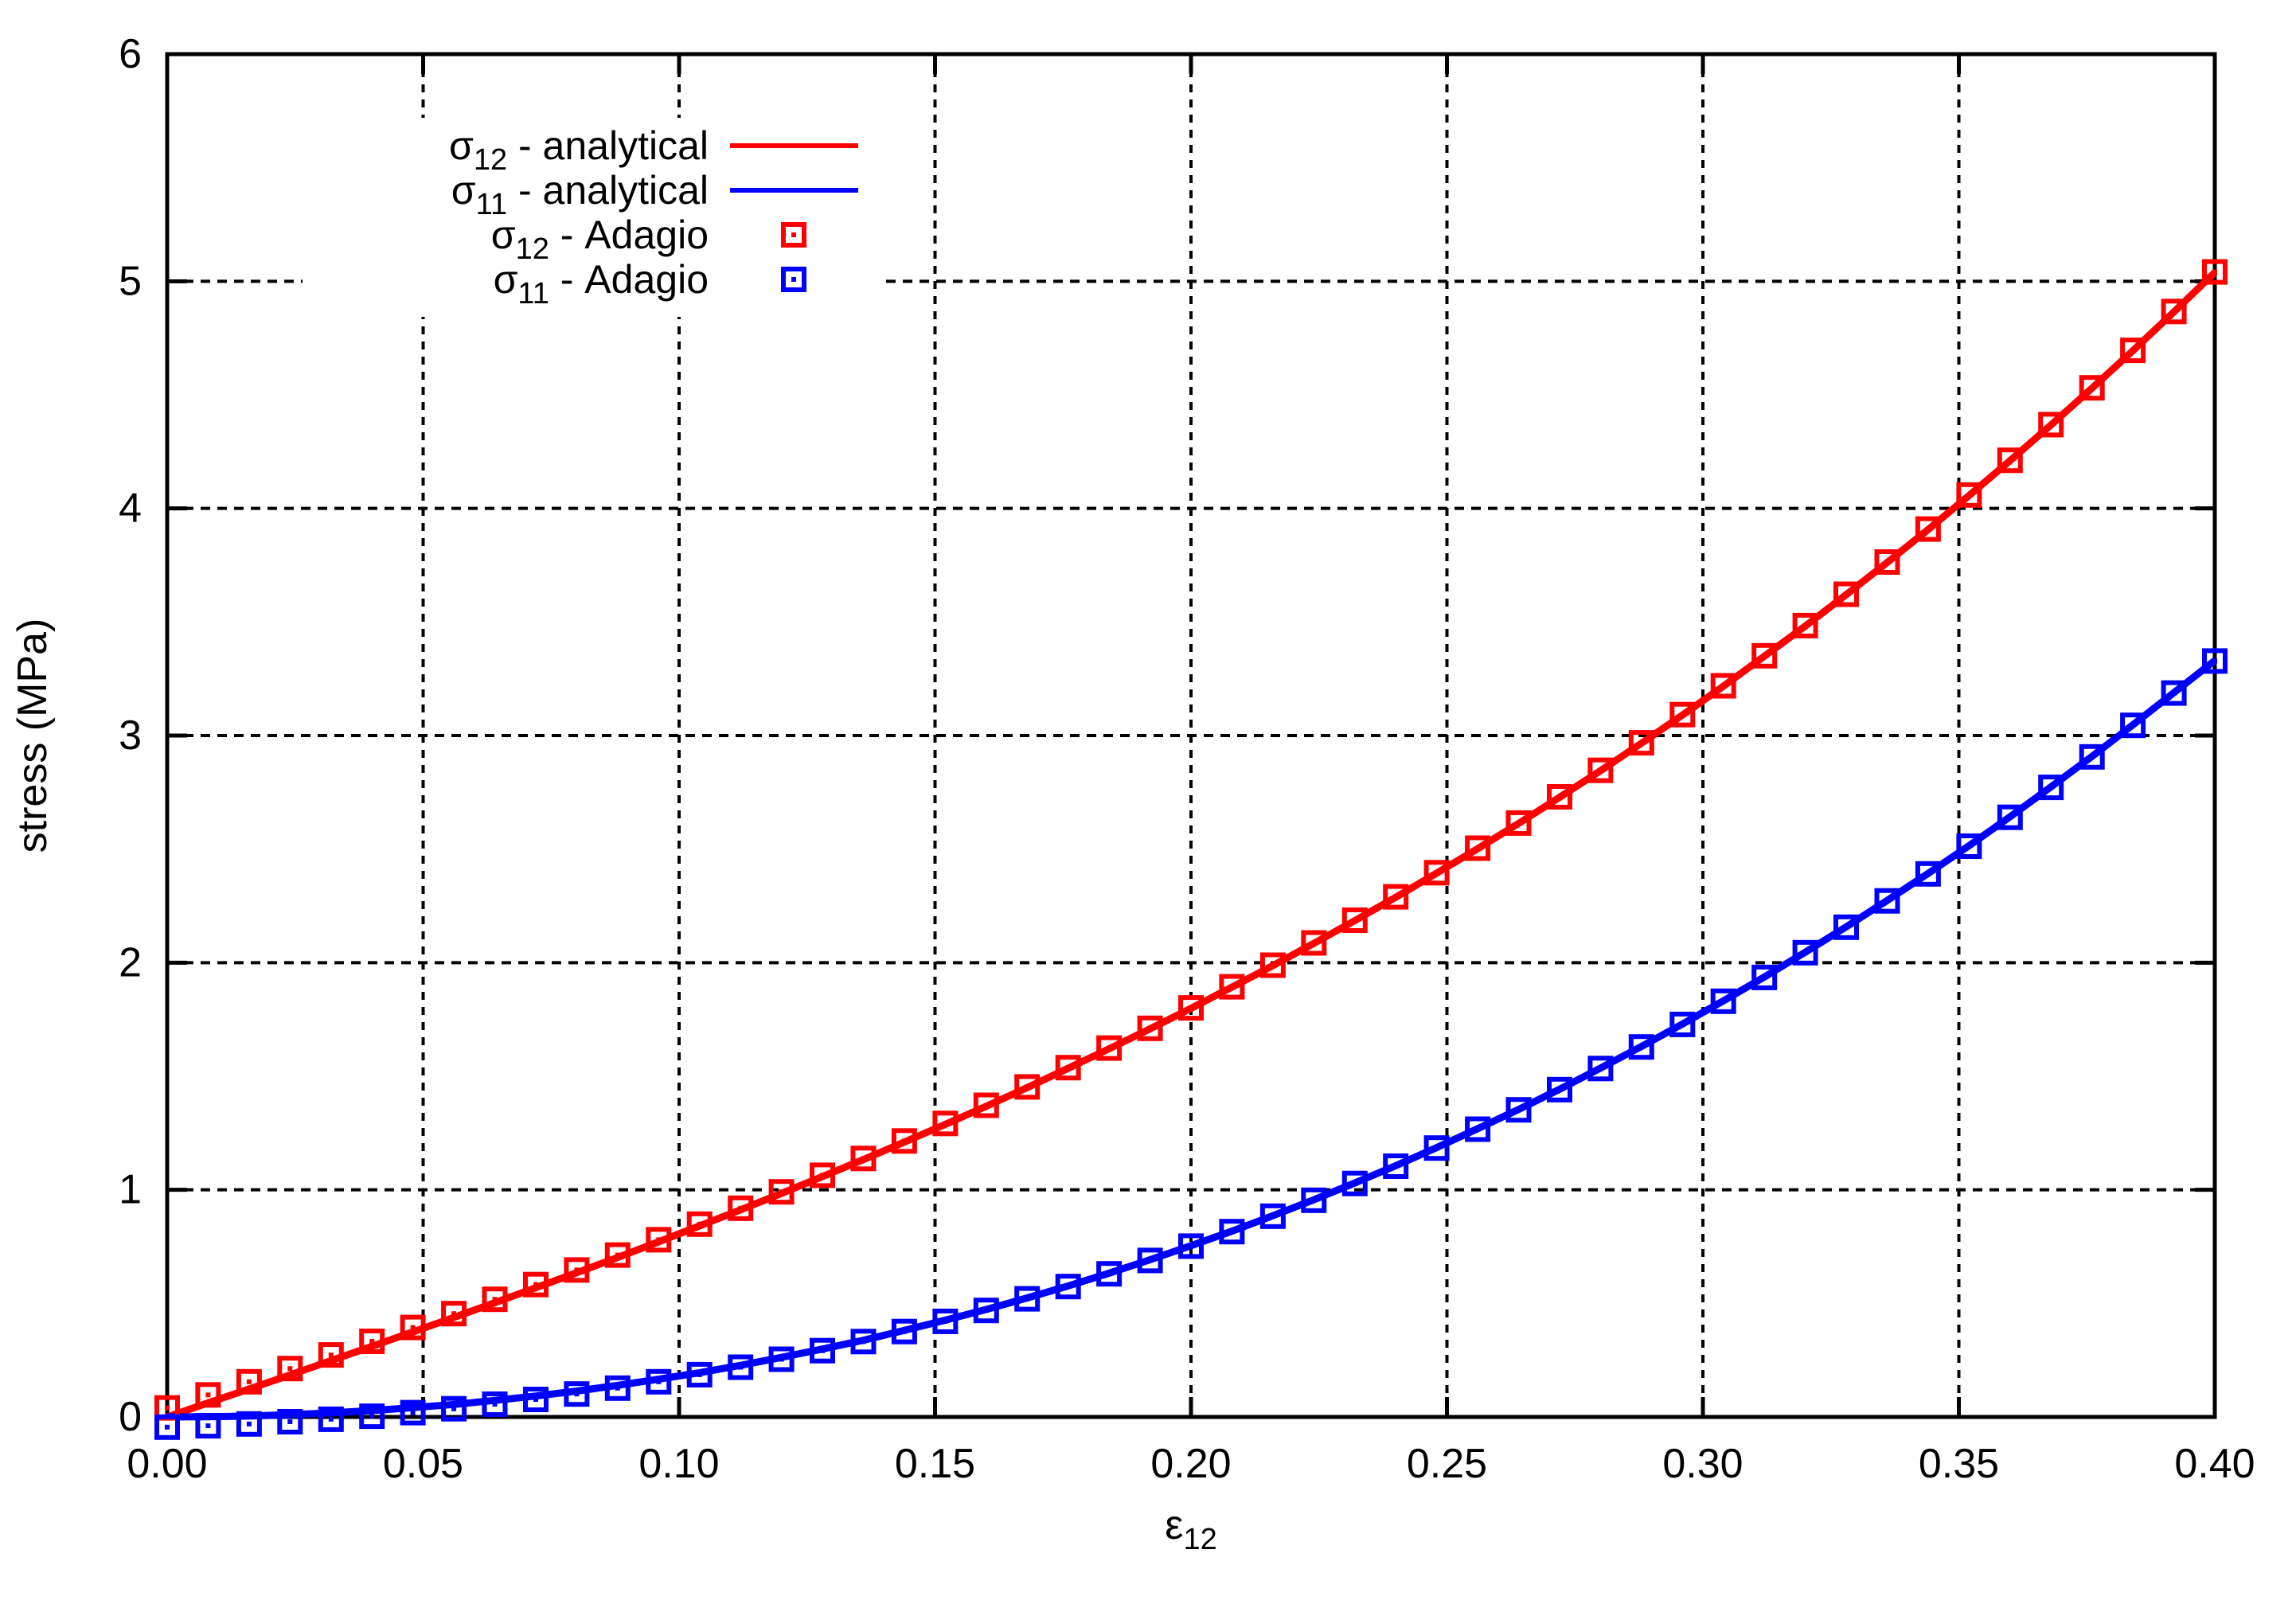 The height and width of the screenshot is (1608, 2296). I want to click on x-tick-label: 0.35, so click(1959, 1464).